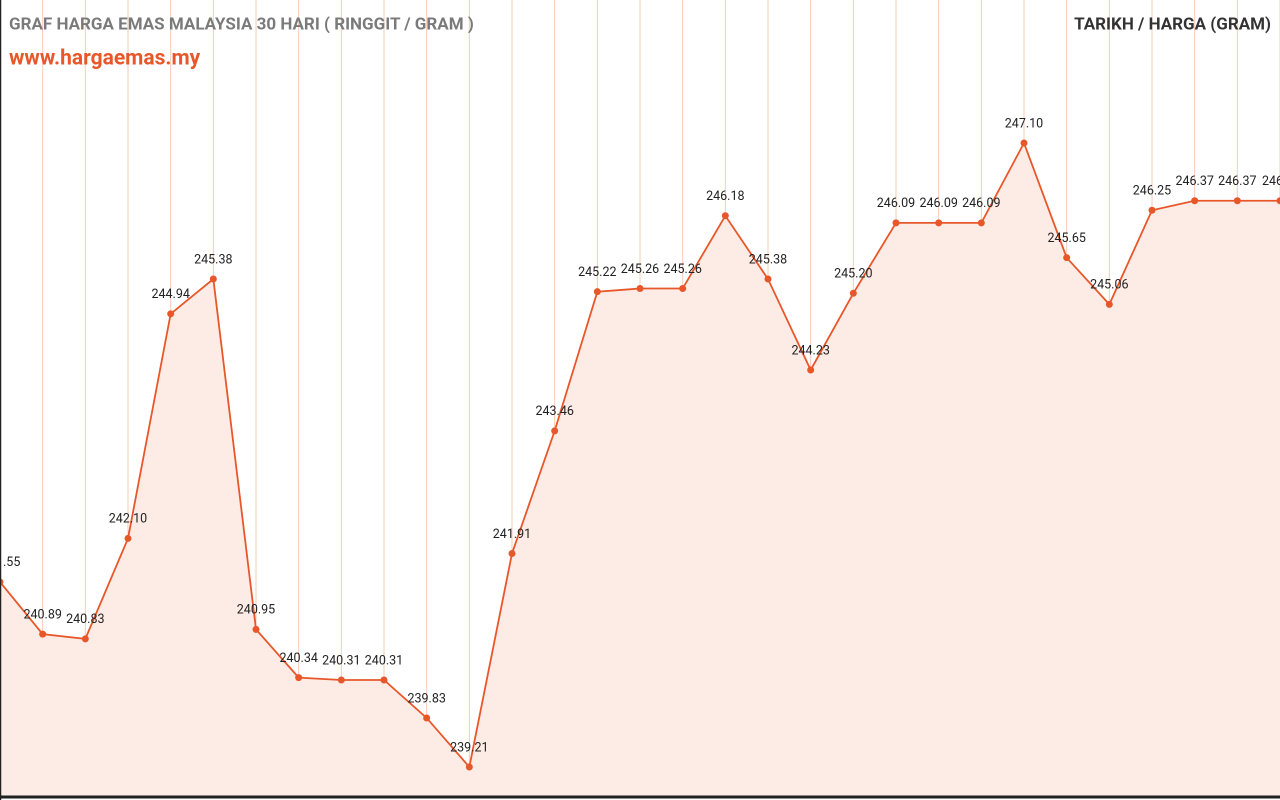 This screenshot has height=800, width=1280. Describe the element at coordinates (1172, 24) in the screenshot. I see `legend-title: TARIKH / HARGA (GRAM)` at that location.